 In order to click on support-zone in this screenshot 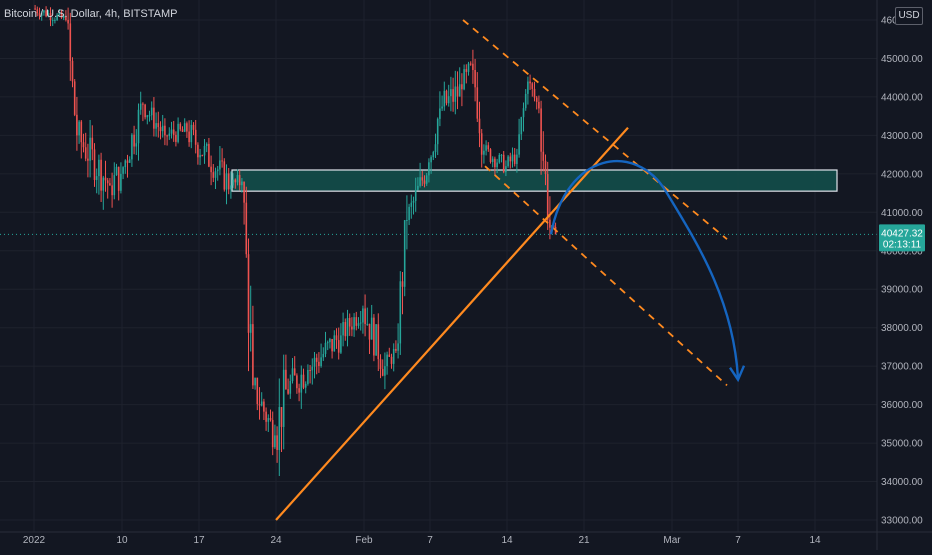, I will do `click(534, 180)`.